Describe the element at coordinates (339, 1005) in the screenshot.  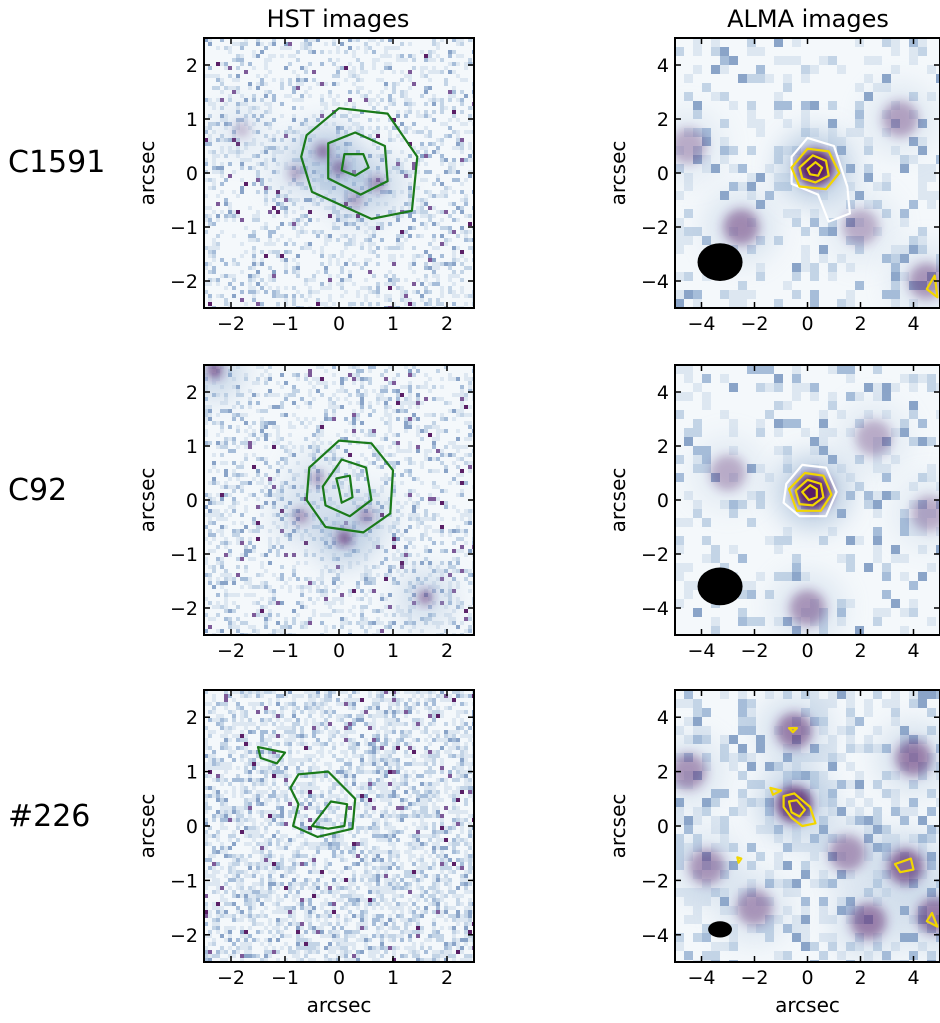
I see `x-axis-label: arcsec` at that location.